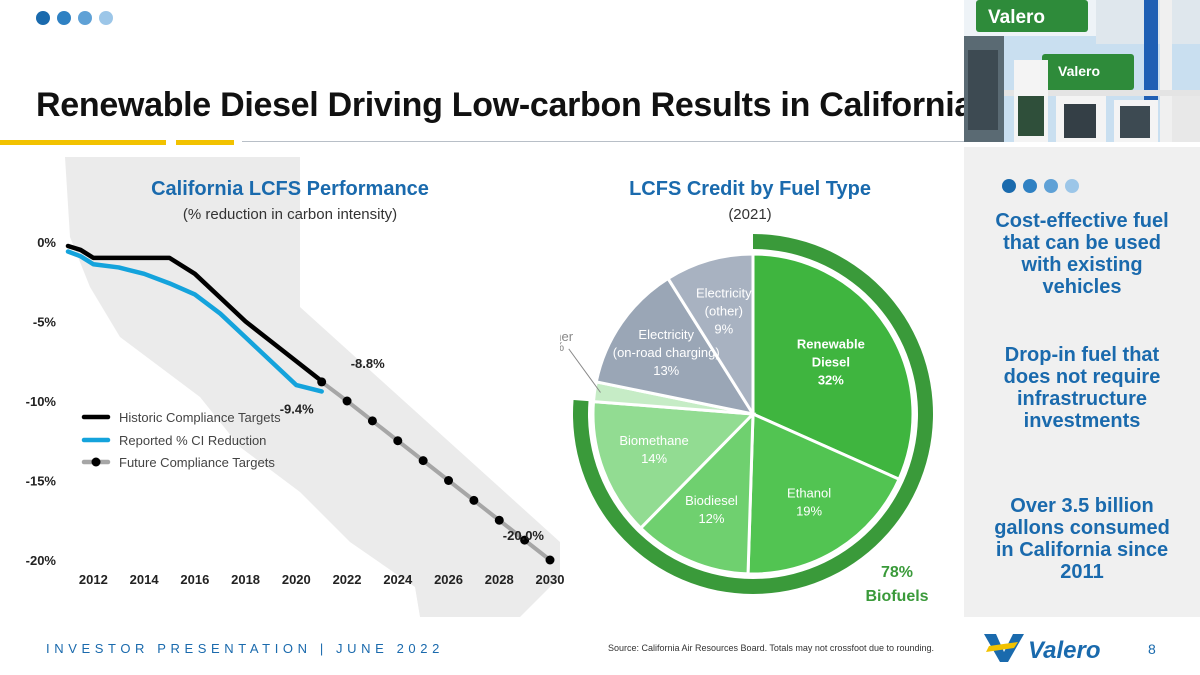 Image resolution: width=1200 pixels, height=675 pixels. What do you see at coordinates (290, 214) in the screenshot?
I see `lcfs-chart-subtitle: (% reduction in carbon intensity)` at bounding box center [290, 214].